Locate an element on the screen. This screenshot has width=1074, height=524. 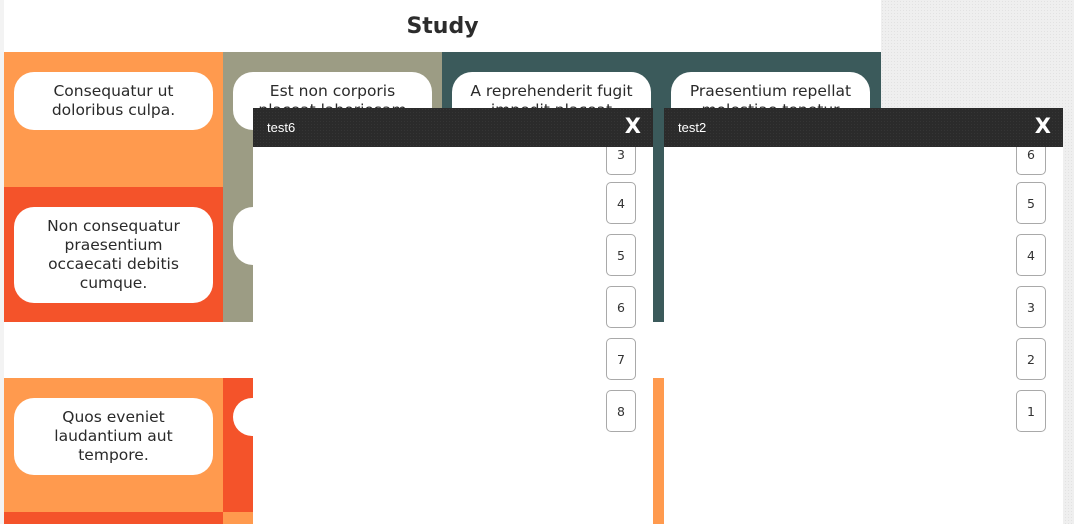
card-text-line: Praesentium repellat is located at coordinates (770, 91).